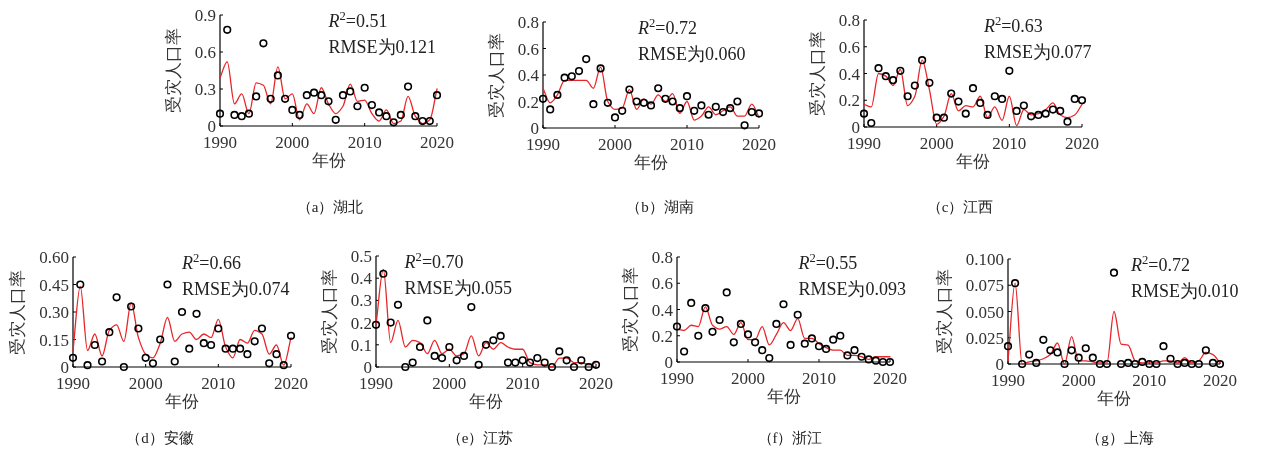  Describe the element at coordinates (382, 47) in the screenshot. I see `annotation: RMSE为0.121` at that location.